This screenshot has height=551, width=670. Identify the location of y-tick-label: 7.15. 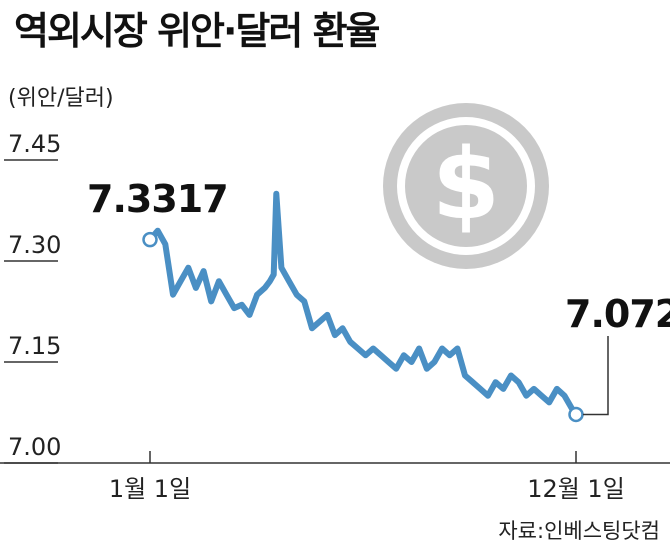
(34, 346).